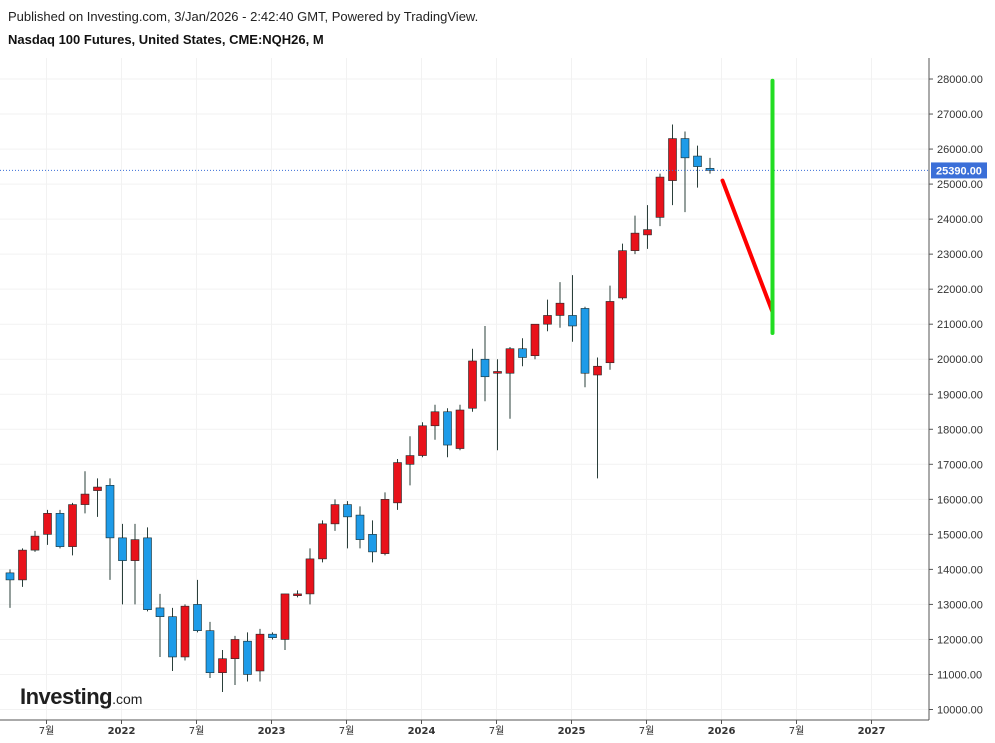 This screenshot has width=995, height=743. I want to click on y-tick-label: 22000.00, so click(960, 290).